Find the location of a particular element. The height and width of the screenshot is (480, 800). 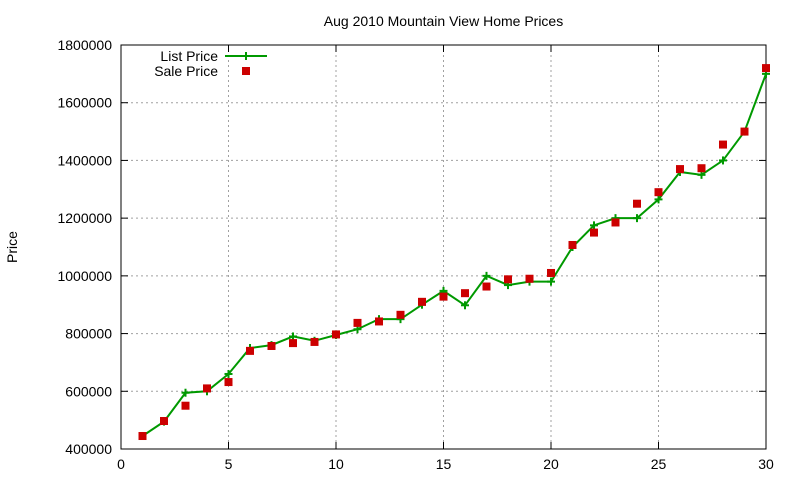

y-tick-label: 1400000 is located at coordinates (84, 160).